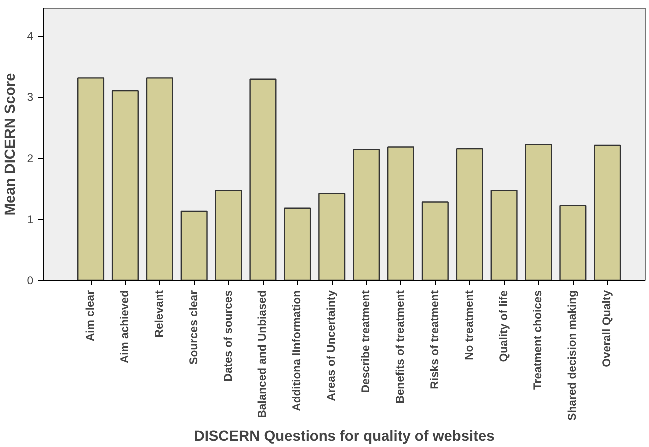 This screenshot has width=649, height=447. Describe the element at coordinates (30, 159) in the screenshot. I see `y-tick-label: 2` at that location.